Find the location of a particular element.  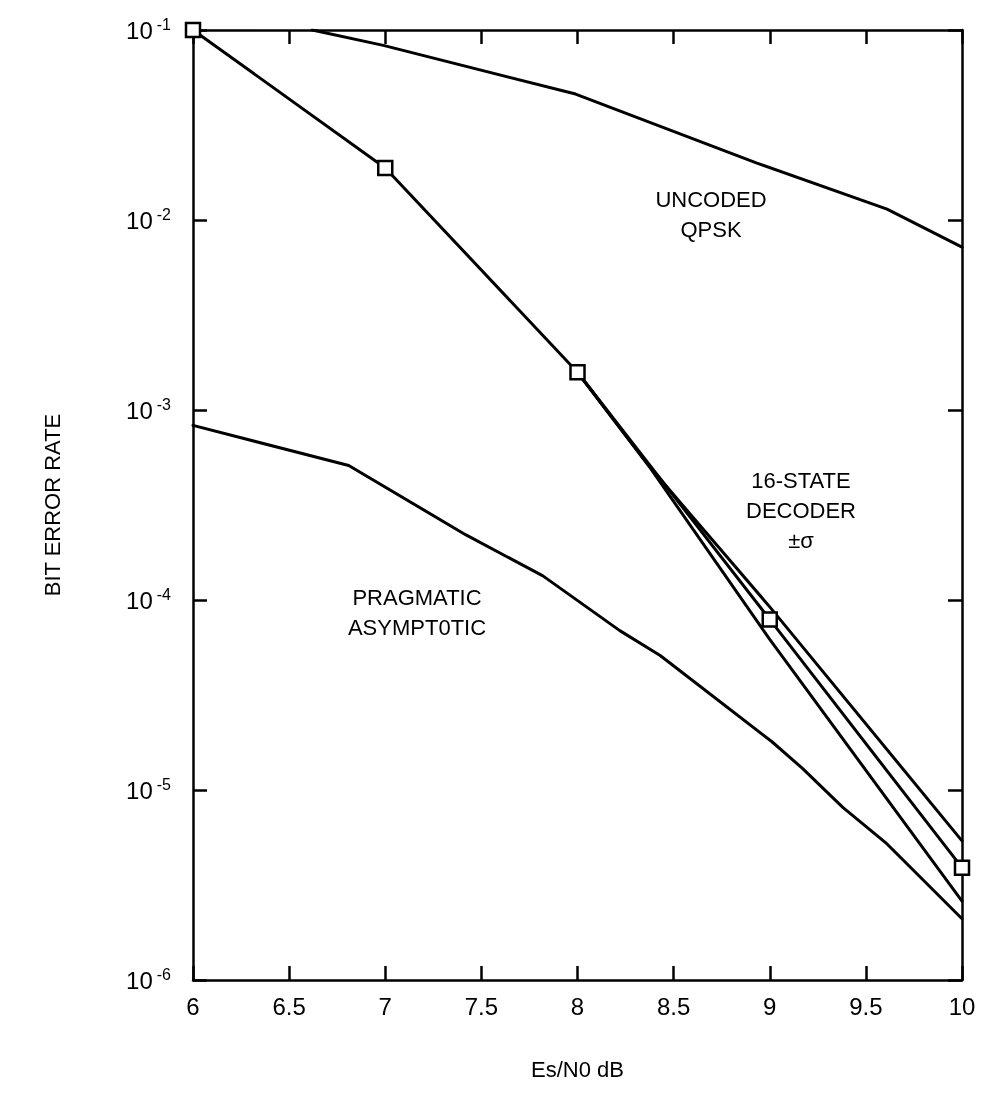

x-tick-label: 8 is located at coordinates (577, 1006).